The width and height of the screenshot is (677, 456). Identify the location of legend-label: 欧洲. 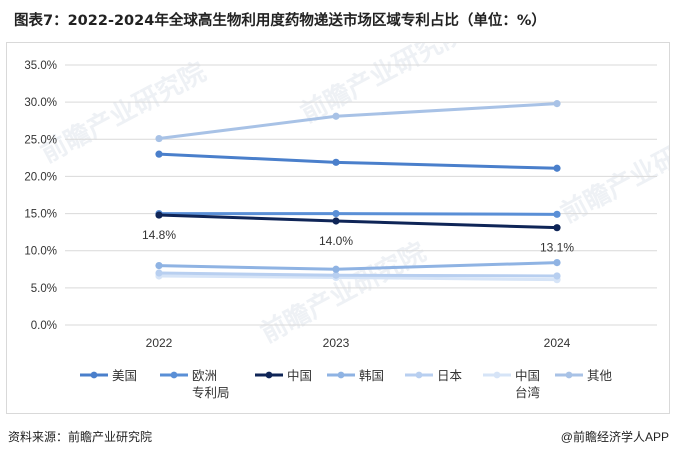
(204, 376).